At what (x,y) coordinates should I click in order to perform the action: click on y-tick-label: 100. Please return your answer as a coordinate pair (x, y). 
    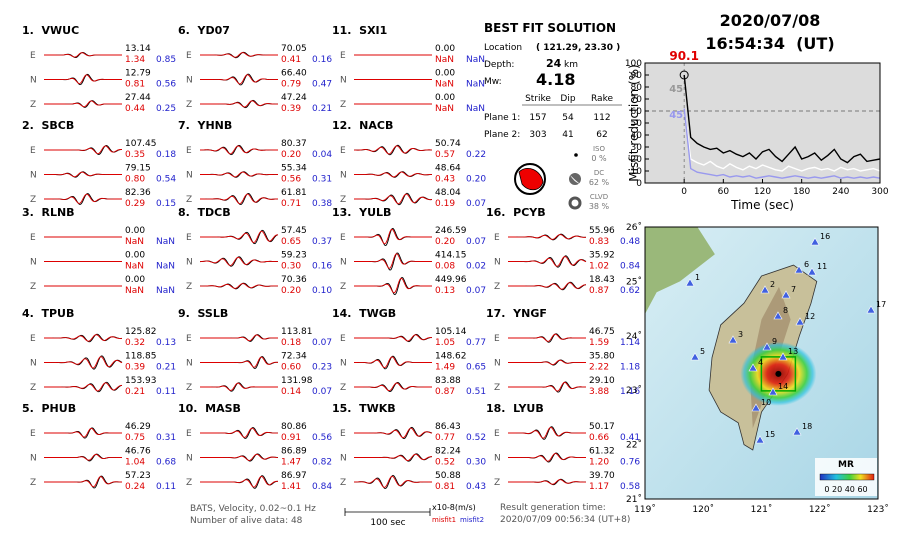
    Looking at the image, I should click on (633, 64).